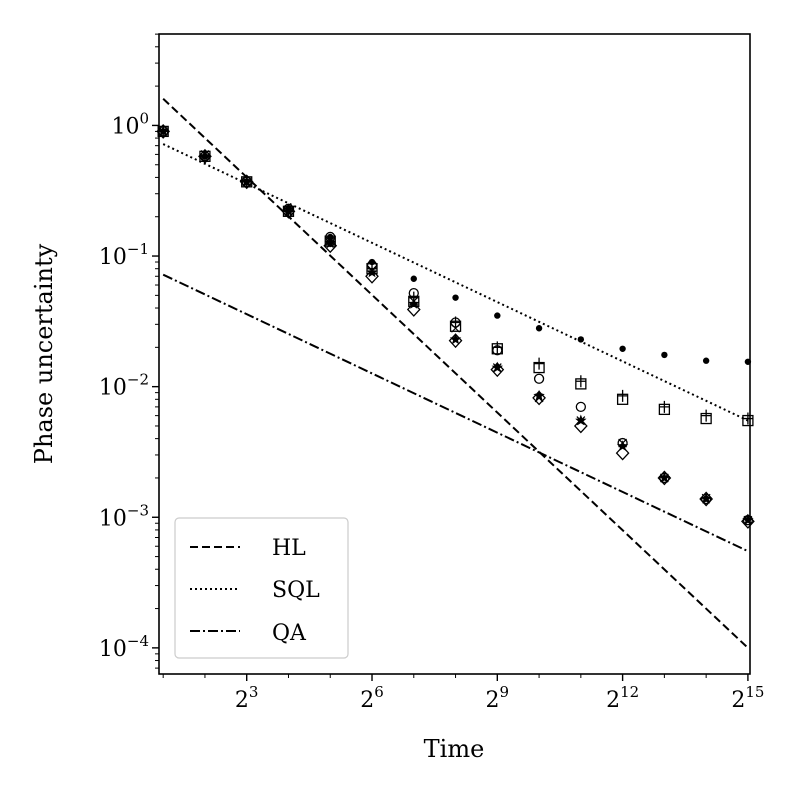 Image resolution: width=798 pixels, height=798 pixels. What do you see at coordinates (372, 698) in the screenshot?
I see `x-tick-label: 26` at bounding box center [372, 698].